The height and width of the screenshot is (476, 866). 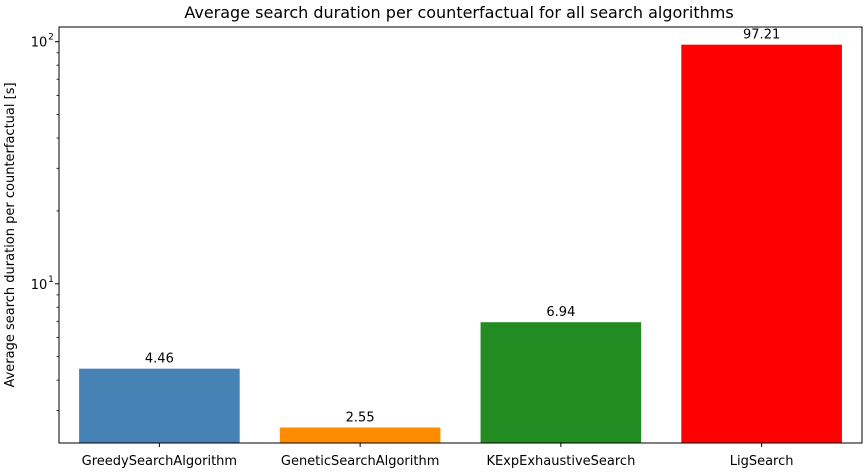 I want to click on x-tick-label: GreedySearchAlgorithm, so click(x=159, y=461).